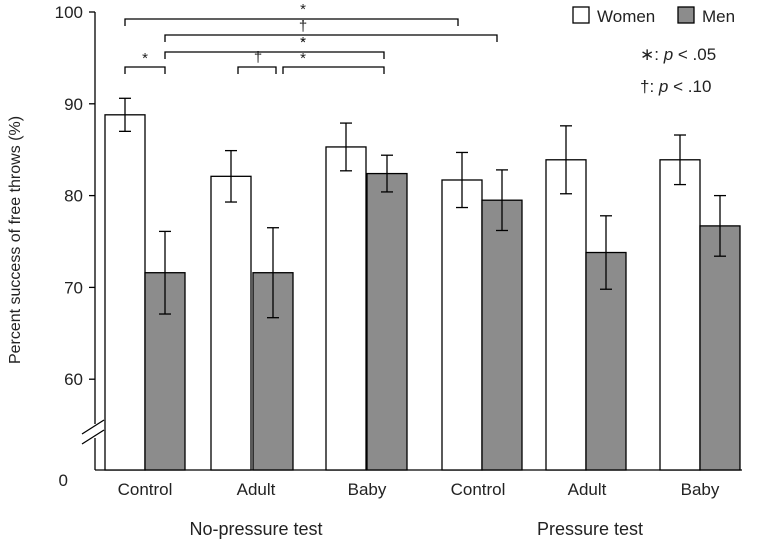  Describe the element at coordinates (69, 12) in the screenshot. I see `y-tick-label: 100` at that location.